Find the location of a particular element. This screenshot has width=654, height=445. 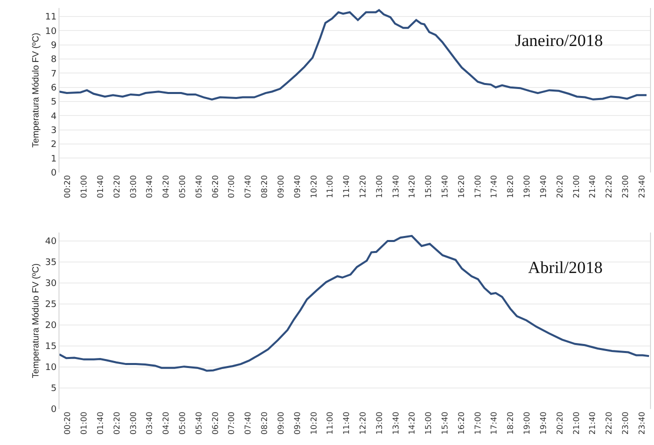

y-tick-label: 3 is located at coordinates (53, 131).